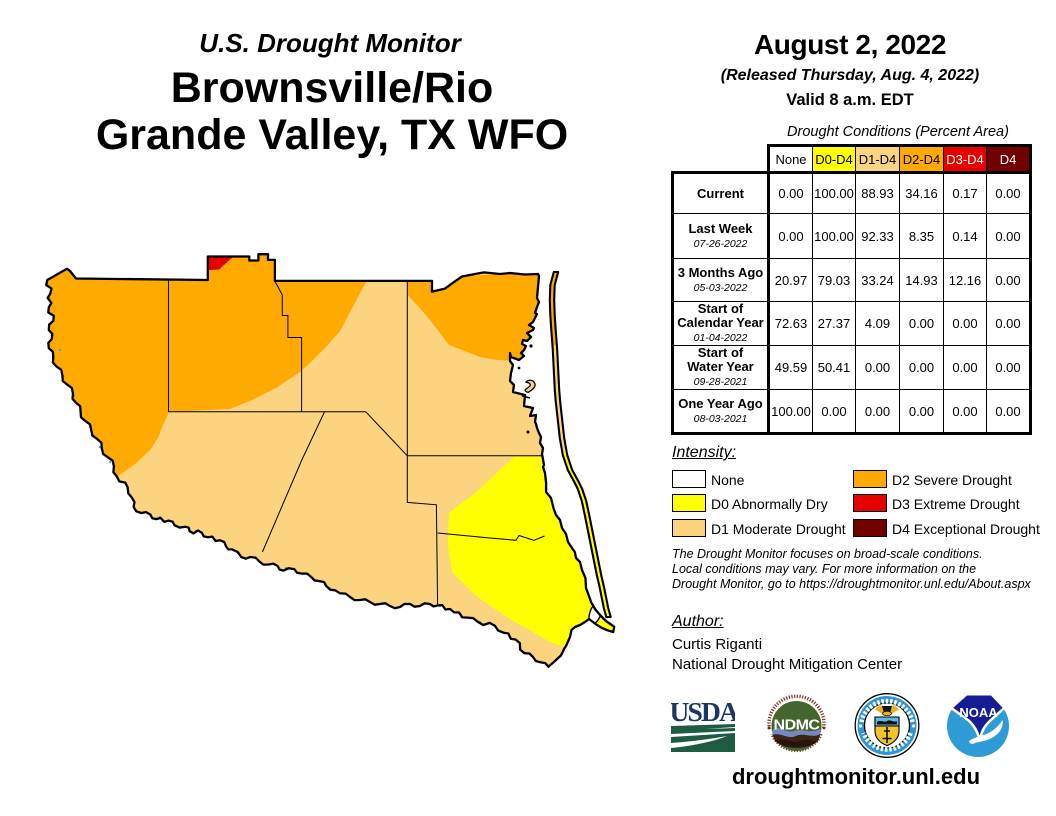 The height and width of the screenshot is (816, 1056). Describe the element at coordinates (797, 725) in the screenshot. I see `svg-text: NDMC` at that location.